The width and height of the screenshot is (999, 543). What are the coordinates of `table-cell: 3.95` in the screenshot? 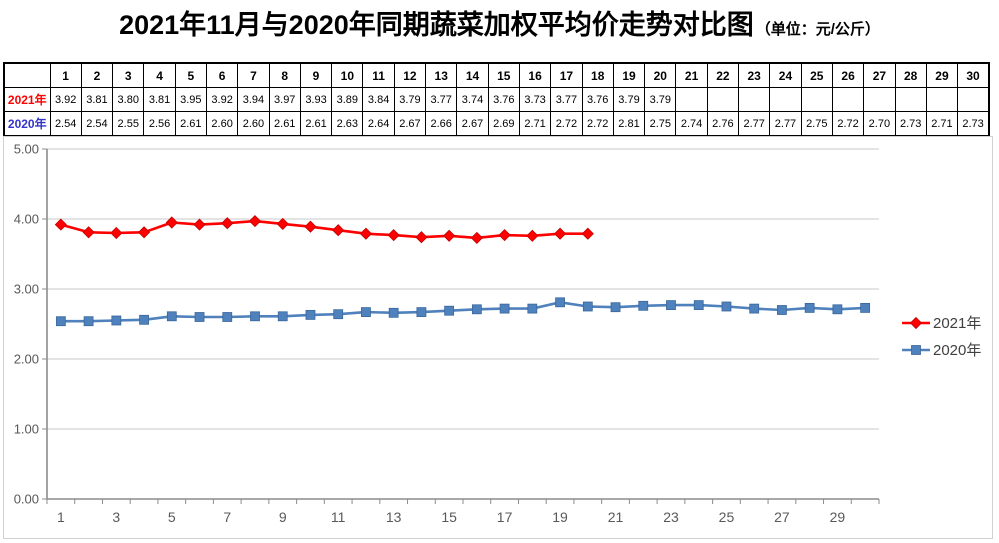 It's located at (190, 99).